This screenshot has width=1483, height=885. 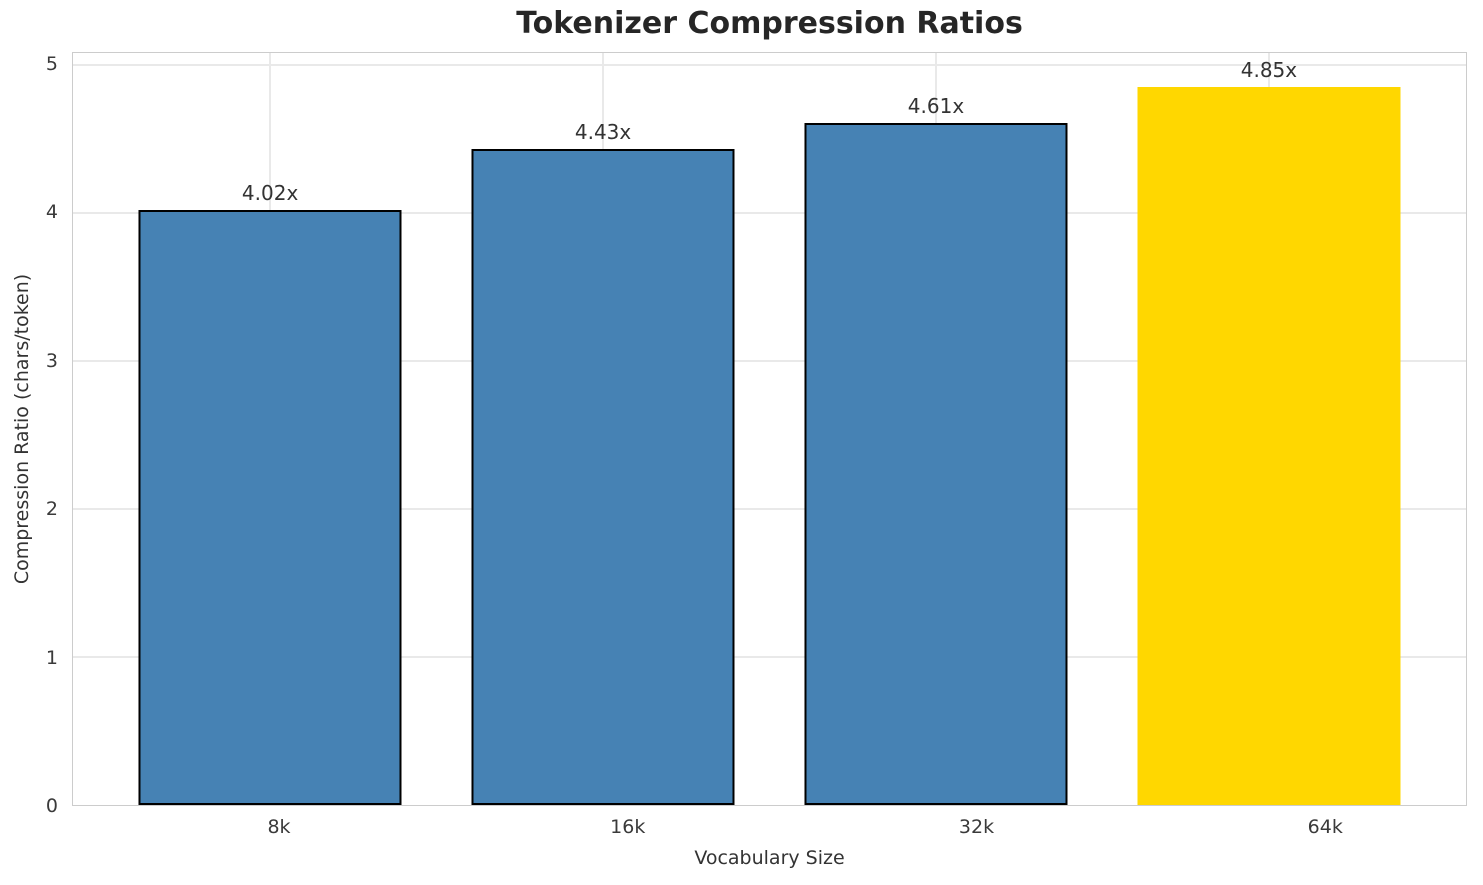 What do you see at coordinates (51, 64) in the screenshot?
I see `y-tick-label: 5` at bounding box center [51, 64].